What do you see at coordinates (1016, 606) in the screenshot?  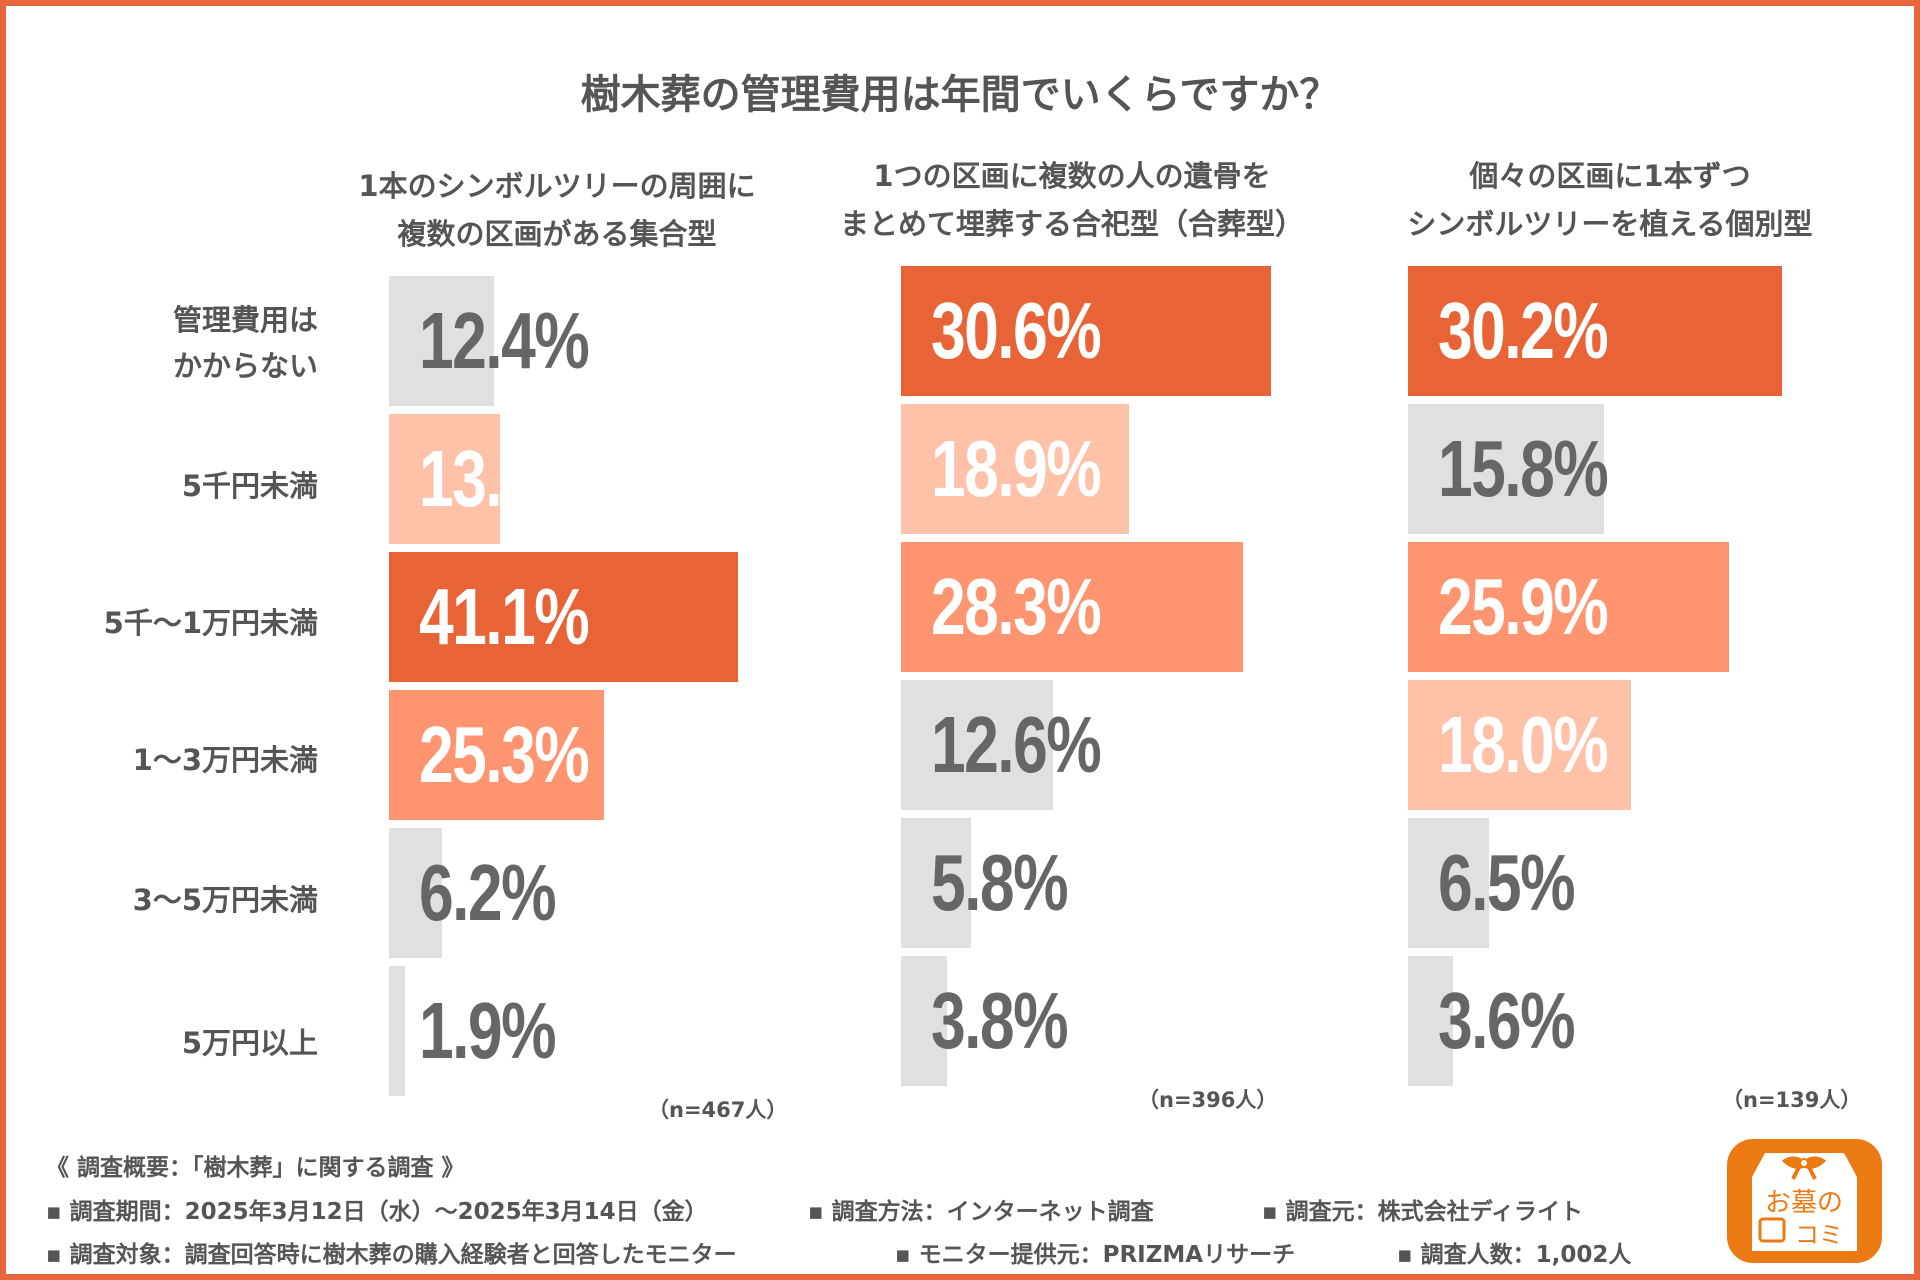 I see `data-label: 28.3%` at bounding box center [1016, 606].